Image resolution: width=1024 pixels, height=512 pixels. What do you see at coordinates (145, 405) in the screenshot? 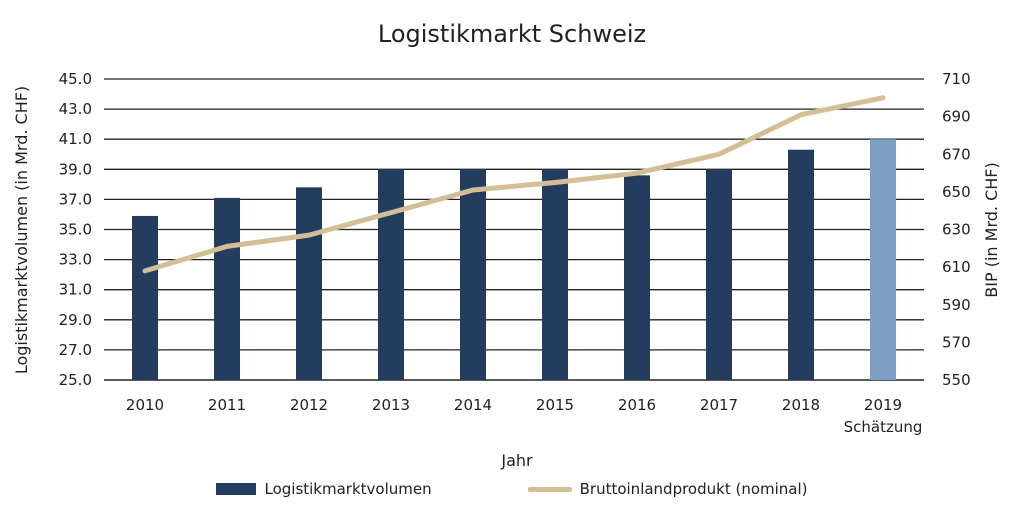
I see `x-tick-label: 2010` at bounding box center [145, 405].